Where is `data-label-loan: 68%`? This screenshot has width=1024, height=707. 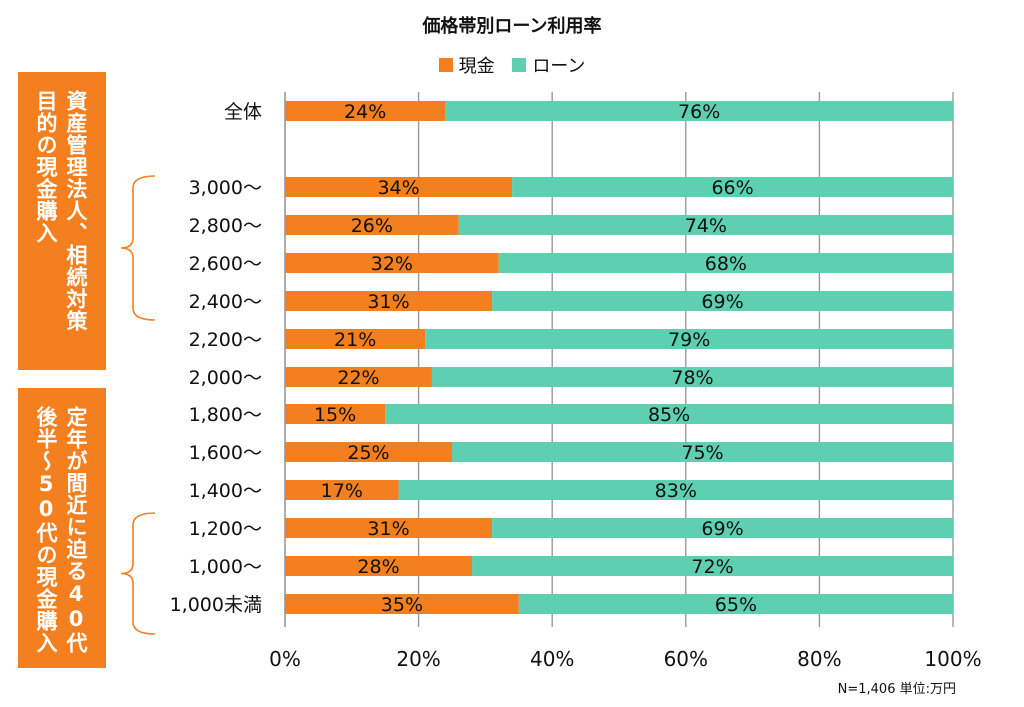 data-label-loan: 68% is located at coordinates (726, 264).